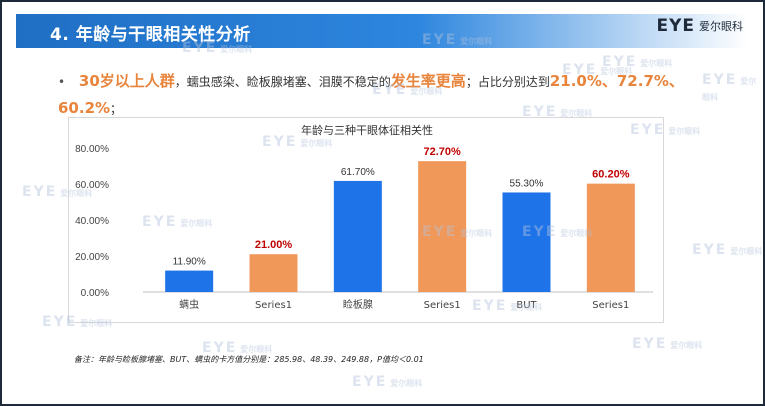  Describe the element at coordinates (358, 304) in the screenshot. I see `x-category-label: 睑板腺` at that location.